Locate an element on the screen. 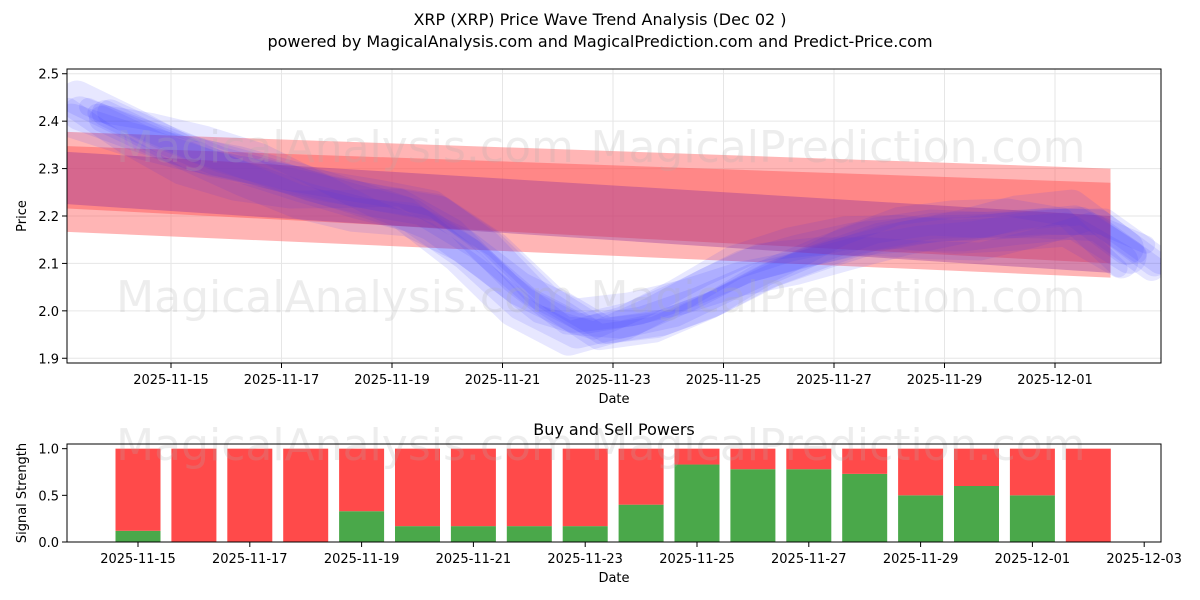 The height and width of the screenshot is (600, 1200). watermark-analysis-top: MagicalAnalysis.com is located at coordinates (345, 147).